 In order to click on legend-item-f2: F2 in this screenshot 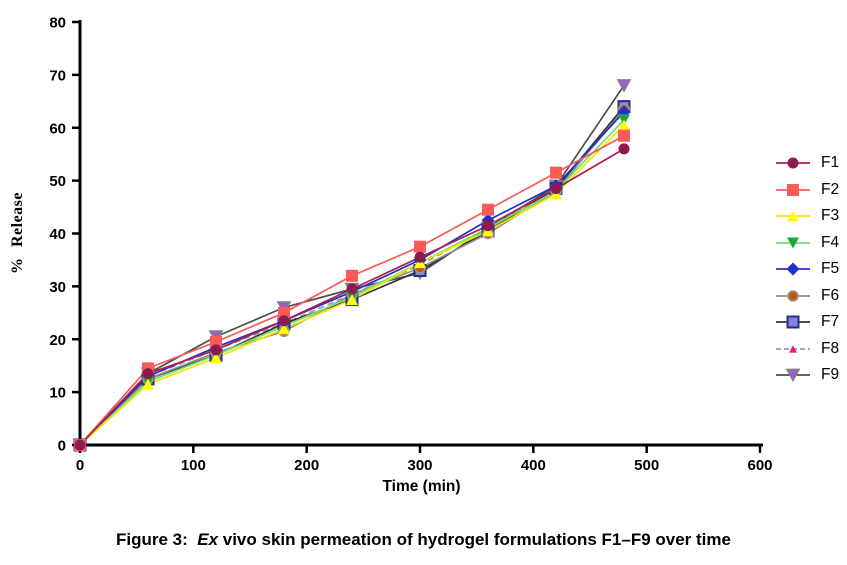, I will do `click(806, 190)`.